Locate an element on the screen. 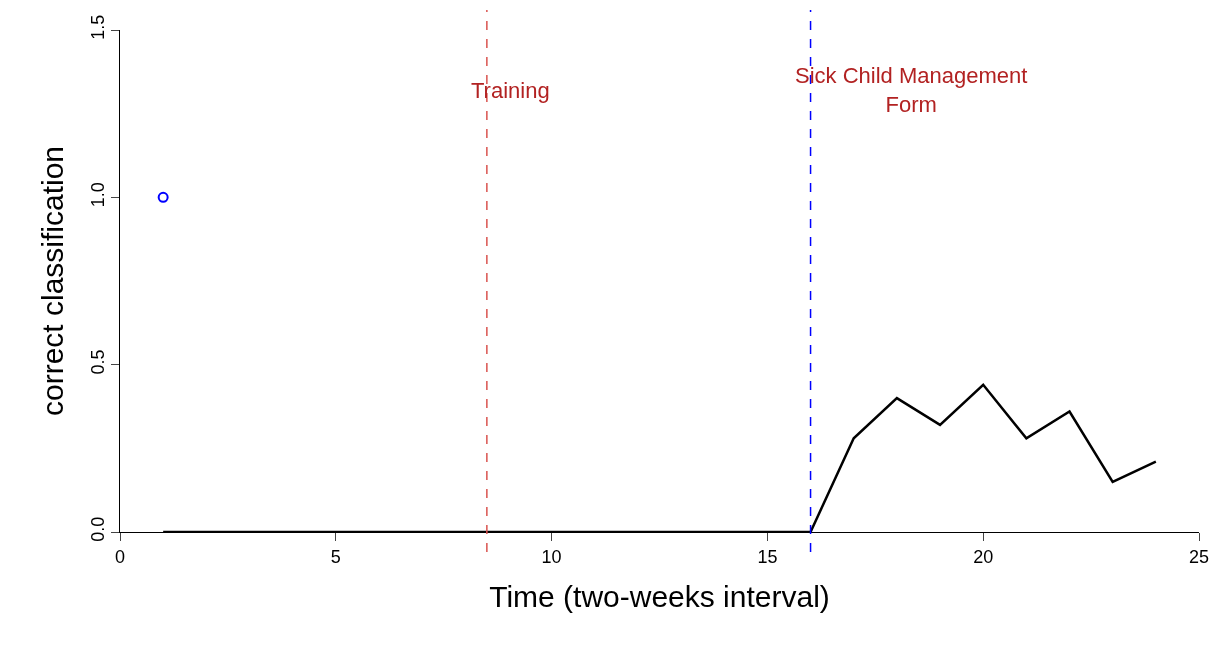  x-tick-label: 25 is located at coordinates (1199, 556).